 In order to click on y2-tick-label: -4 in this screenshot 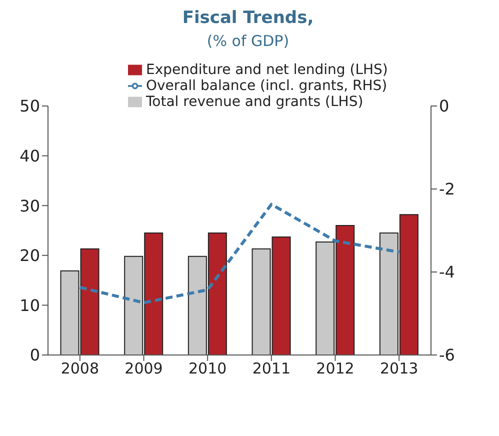, I will do `click(447, 272)`.